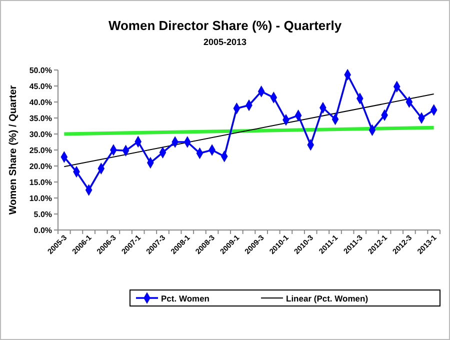 The width and height of the screenshot is (450, 340). Describe the element at coordinates (40, 102) in the screenshot. I see `y-tick-label: 40.0%` at that location.